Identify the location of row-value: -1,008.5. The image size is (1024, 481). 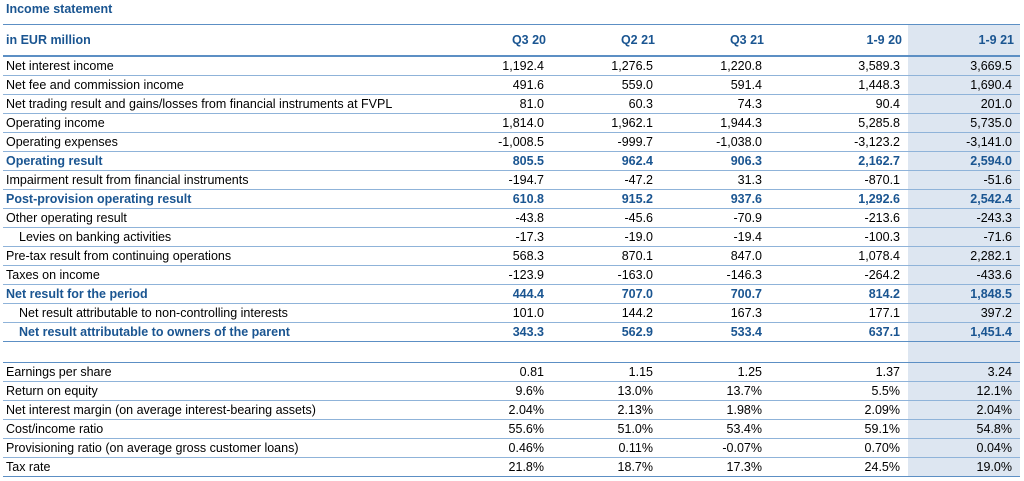
(497, 142).